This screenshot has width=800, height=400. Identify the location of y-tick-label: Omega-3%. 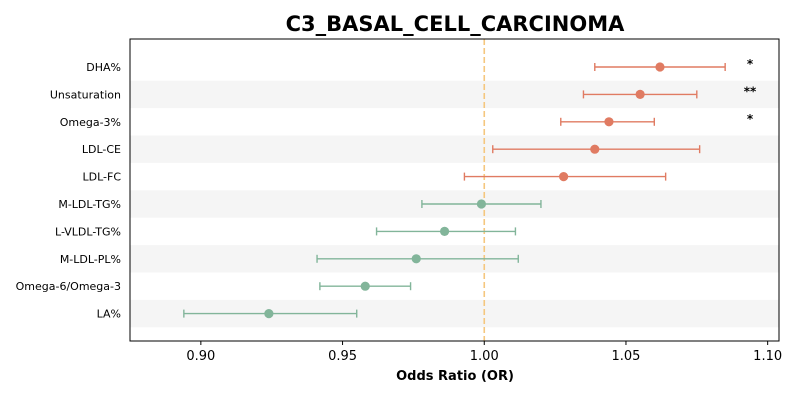
(90, 122).